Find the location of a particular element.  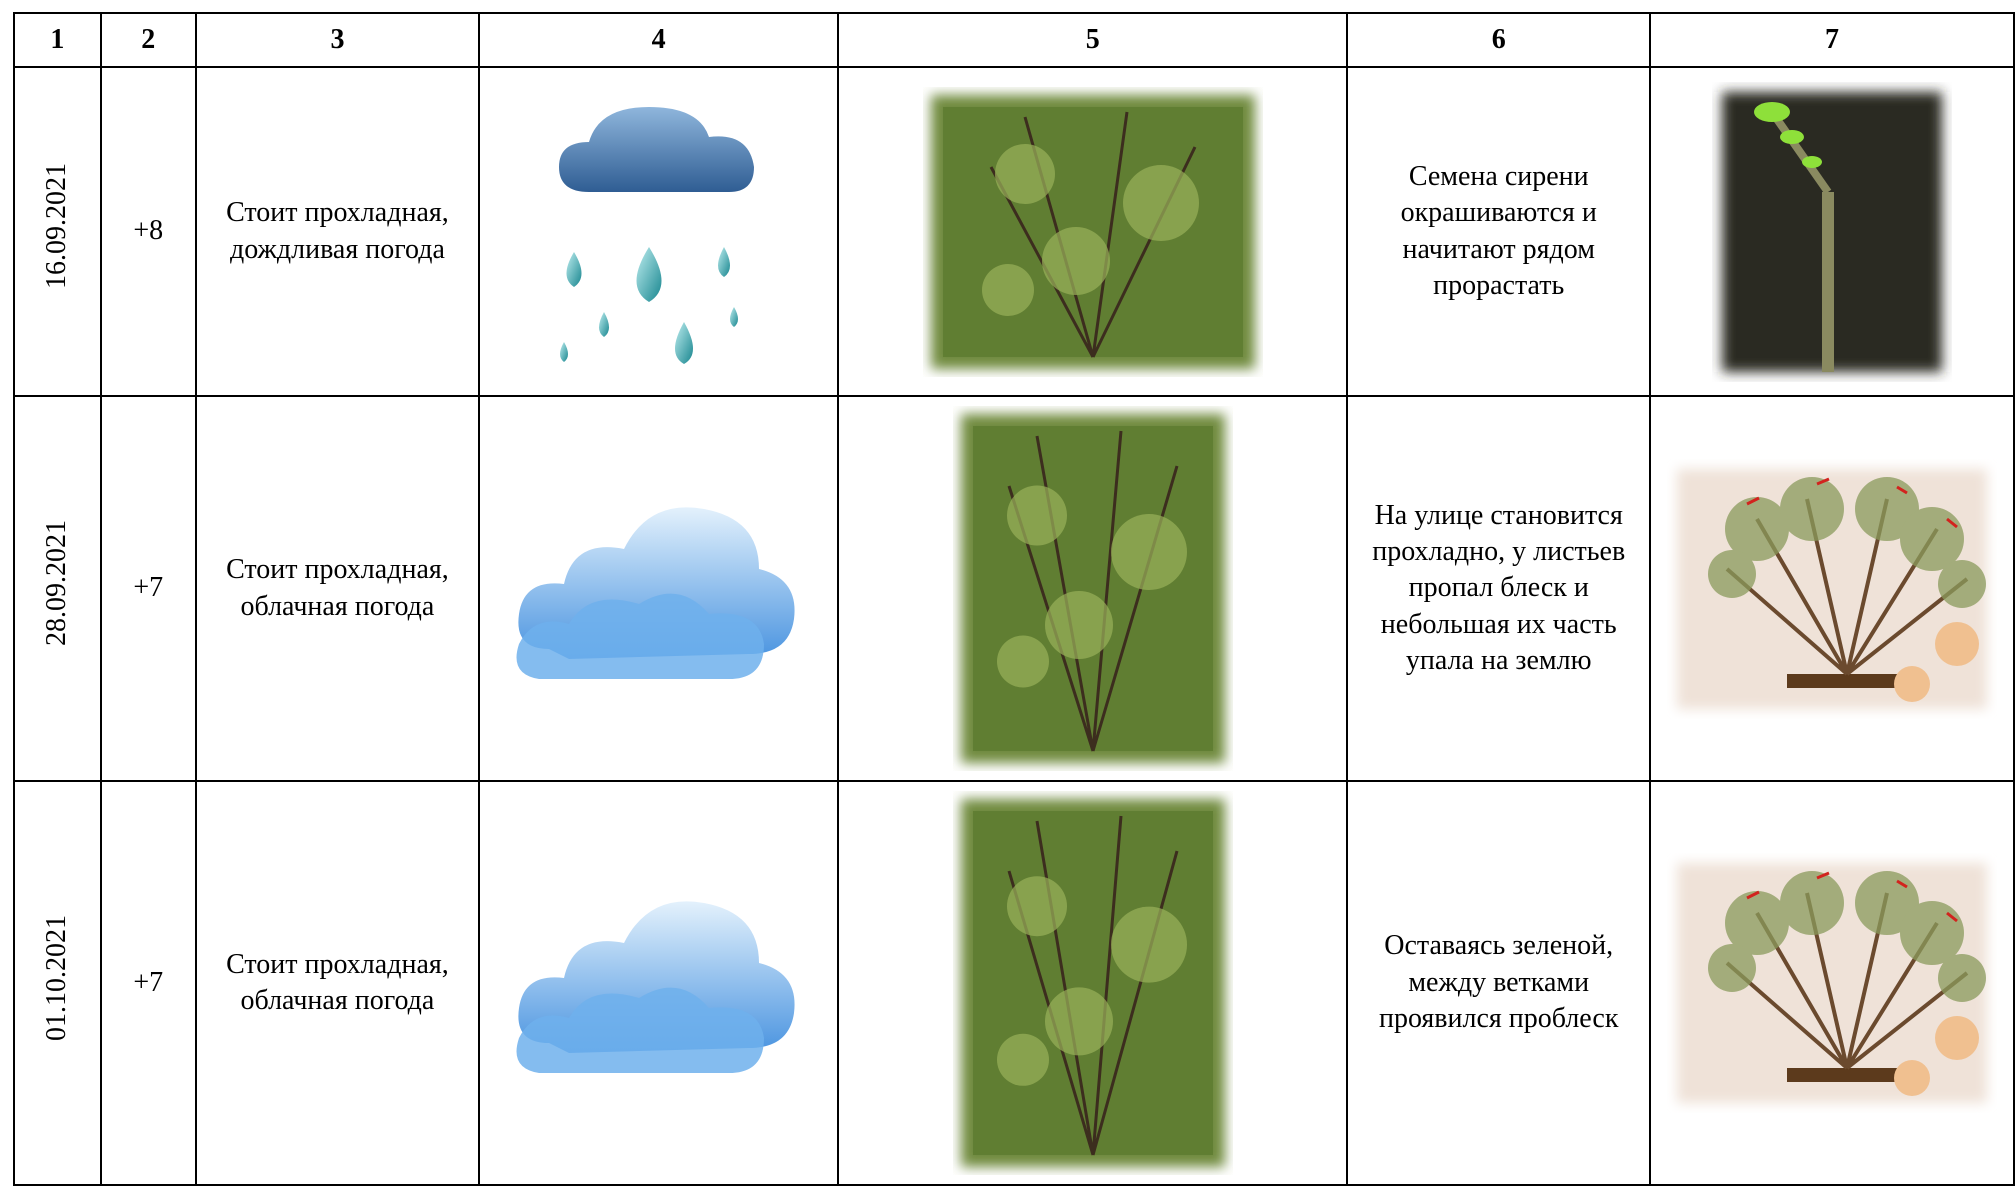

column-number: 1 is located at coordinates (57, 40).